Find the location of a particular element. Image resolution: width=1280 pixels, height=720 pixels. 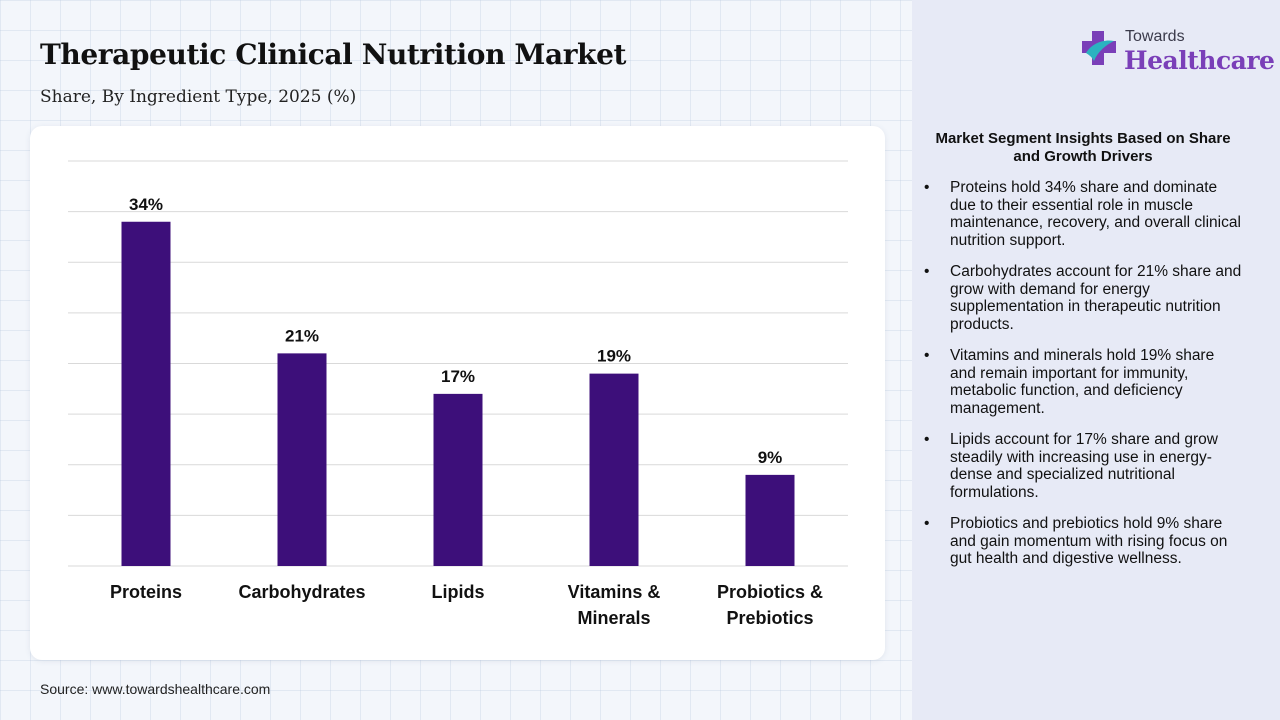

category-label: Prebiotics is located at coordinates (769, 618).